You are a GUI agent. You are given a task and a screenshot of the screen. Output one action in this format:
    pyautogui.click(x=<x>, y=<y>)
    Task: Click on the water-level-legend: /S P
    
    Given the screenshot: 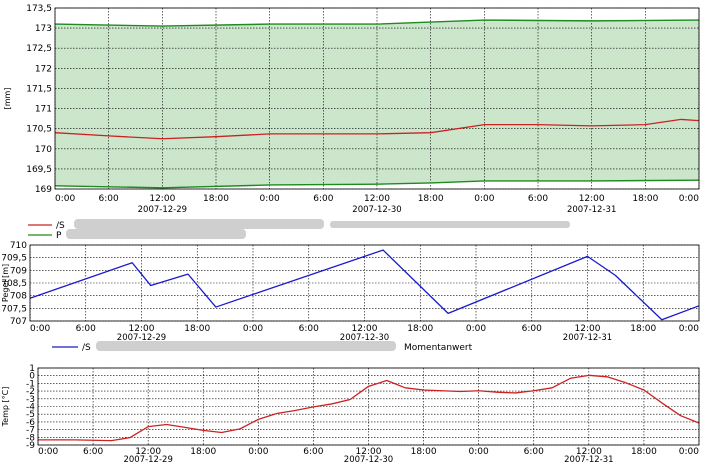 What is the action you would take?
    pyautogui.click(x=299, y=230)
    